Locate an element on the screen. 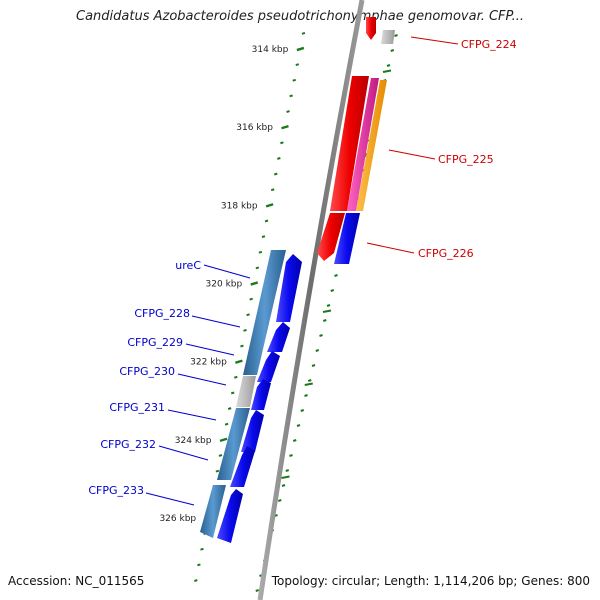 The image size is (600, 600). gene-cfpg-228-glyph is located at coordinates (278, 337).